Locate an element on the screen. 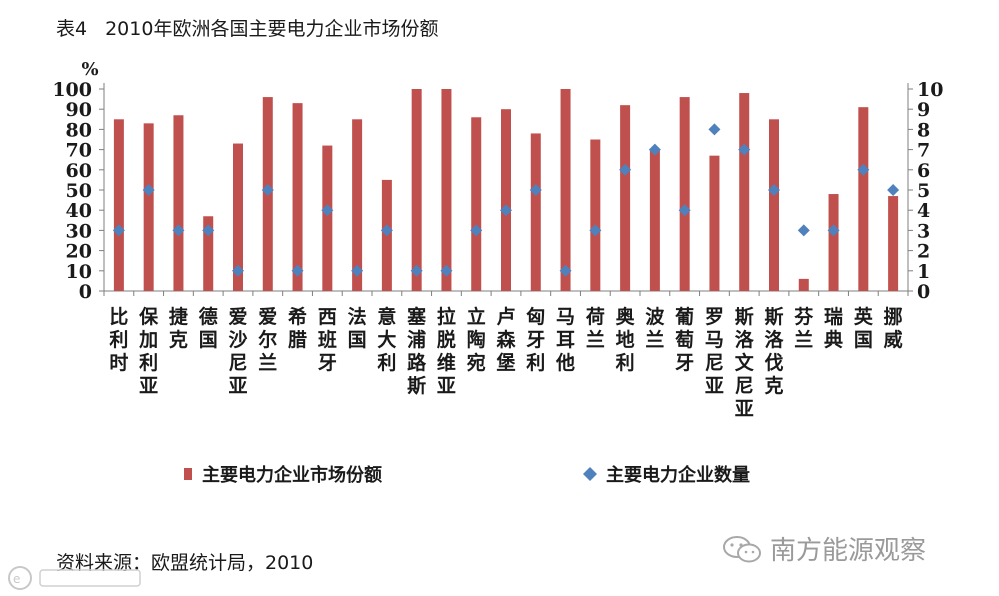 Image resolution: width=999 pixels, height=596 pixels. category-label-char: 伐 is located at coordinates (773, 362).